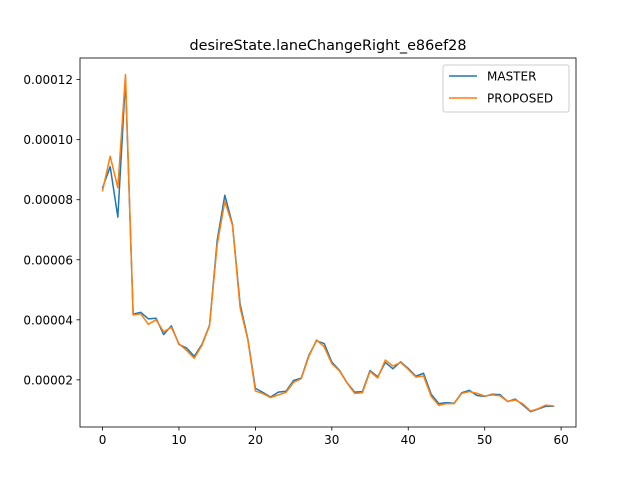 The height and width of the screenshot is (485, 640). I want to click on x-tick-label: 60, so click(560, 440).